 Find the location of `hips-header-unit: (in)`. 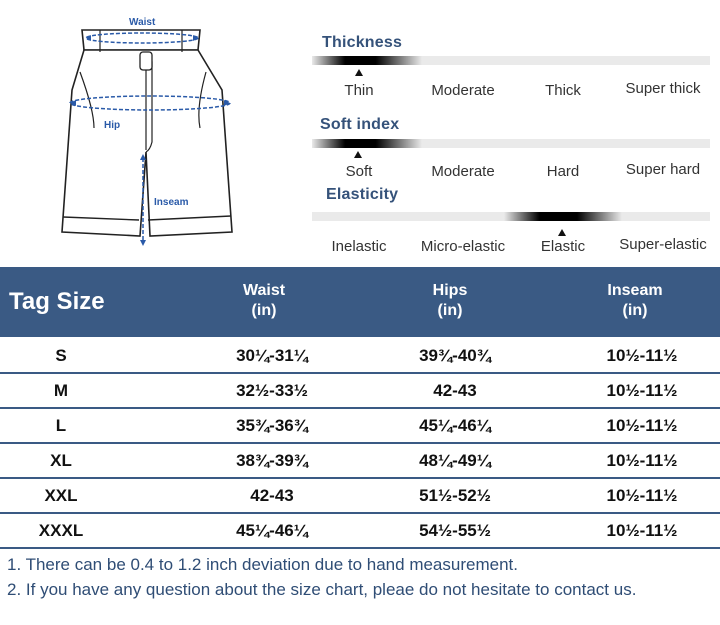

hips-header-unit: (in) is located at coordinates (450, 310).